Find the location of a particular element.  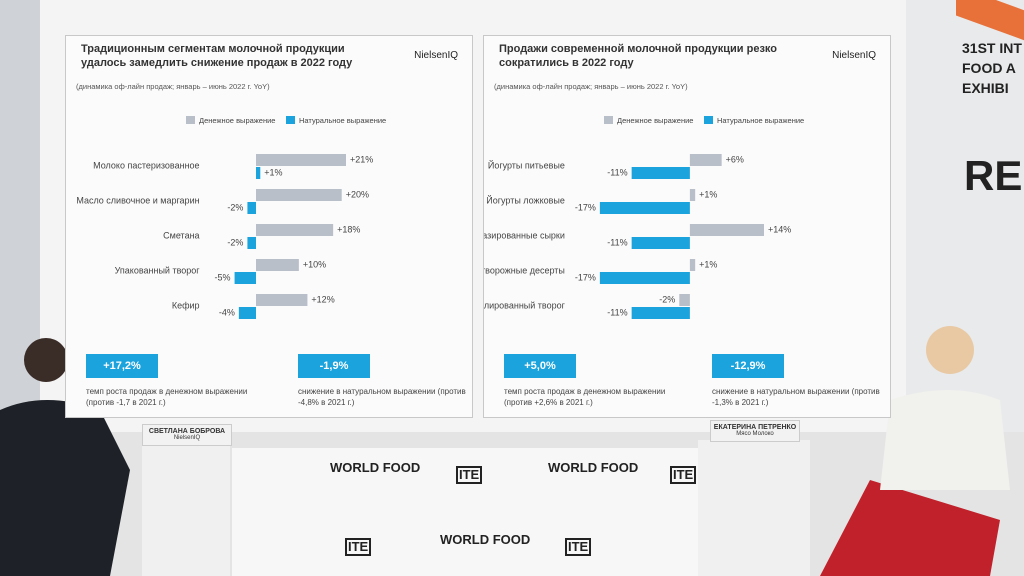

value-label: -5% is located at coordinates (223, 277).